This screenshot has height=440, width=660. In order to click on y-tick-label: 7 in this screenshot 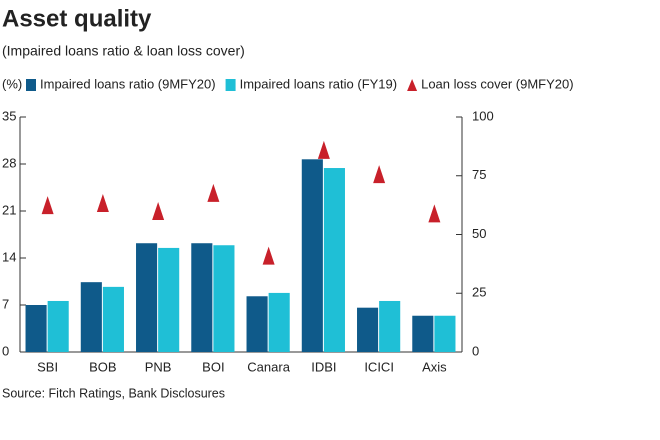, I will do `click(5, 303)`.